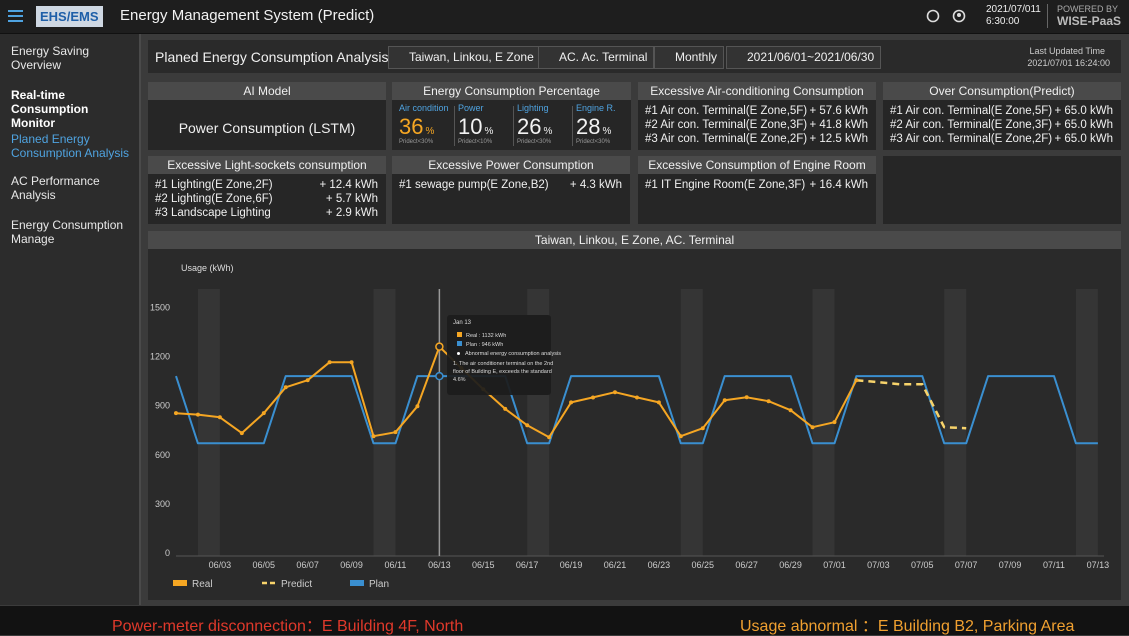 This screenshot has height=636, width=1129. Describe the element at coordinates (272, 57) in the screenshot. I see `page-title: Planed Energy Consumption Analysis` at that location.